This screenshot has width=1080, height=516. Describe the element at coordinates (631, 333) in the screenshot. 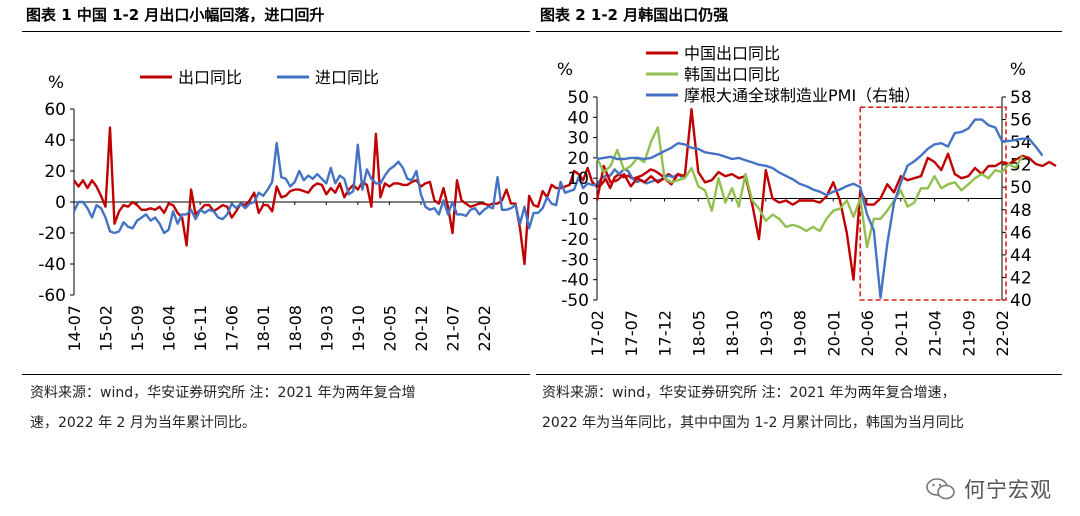

I see `x-tick-label: 17-07` at that location.